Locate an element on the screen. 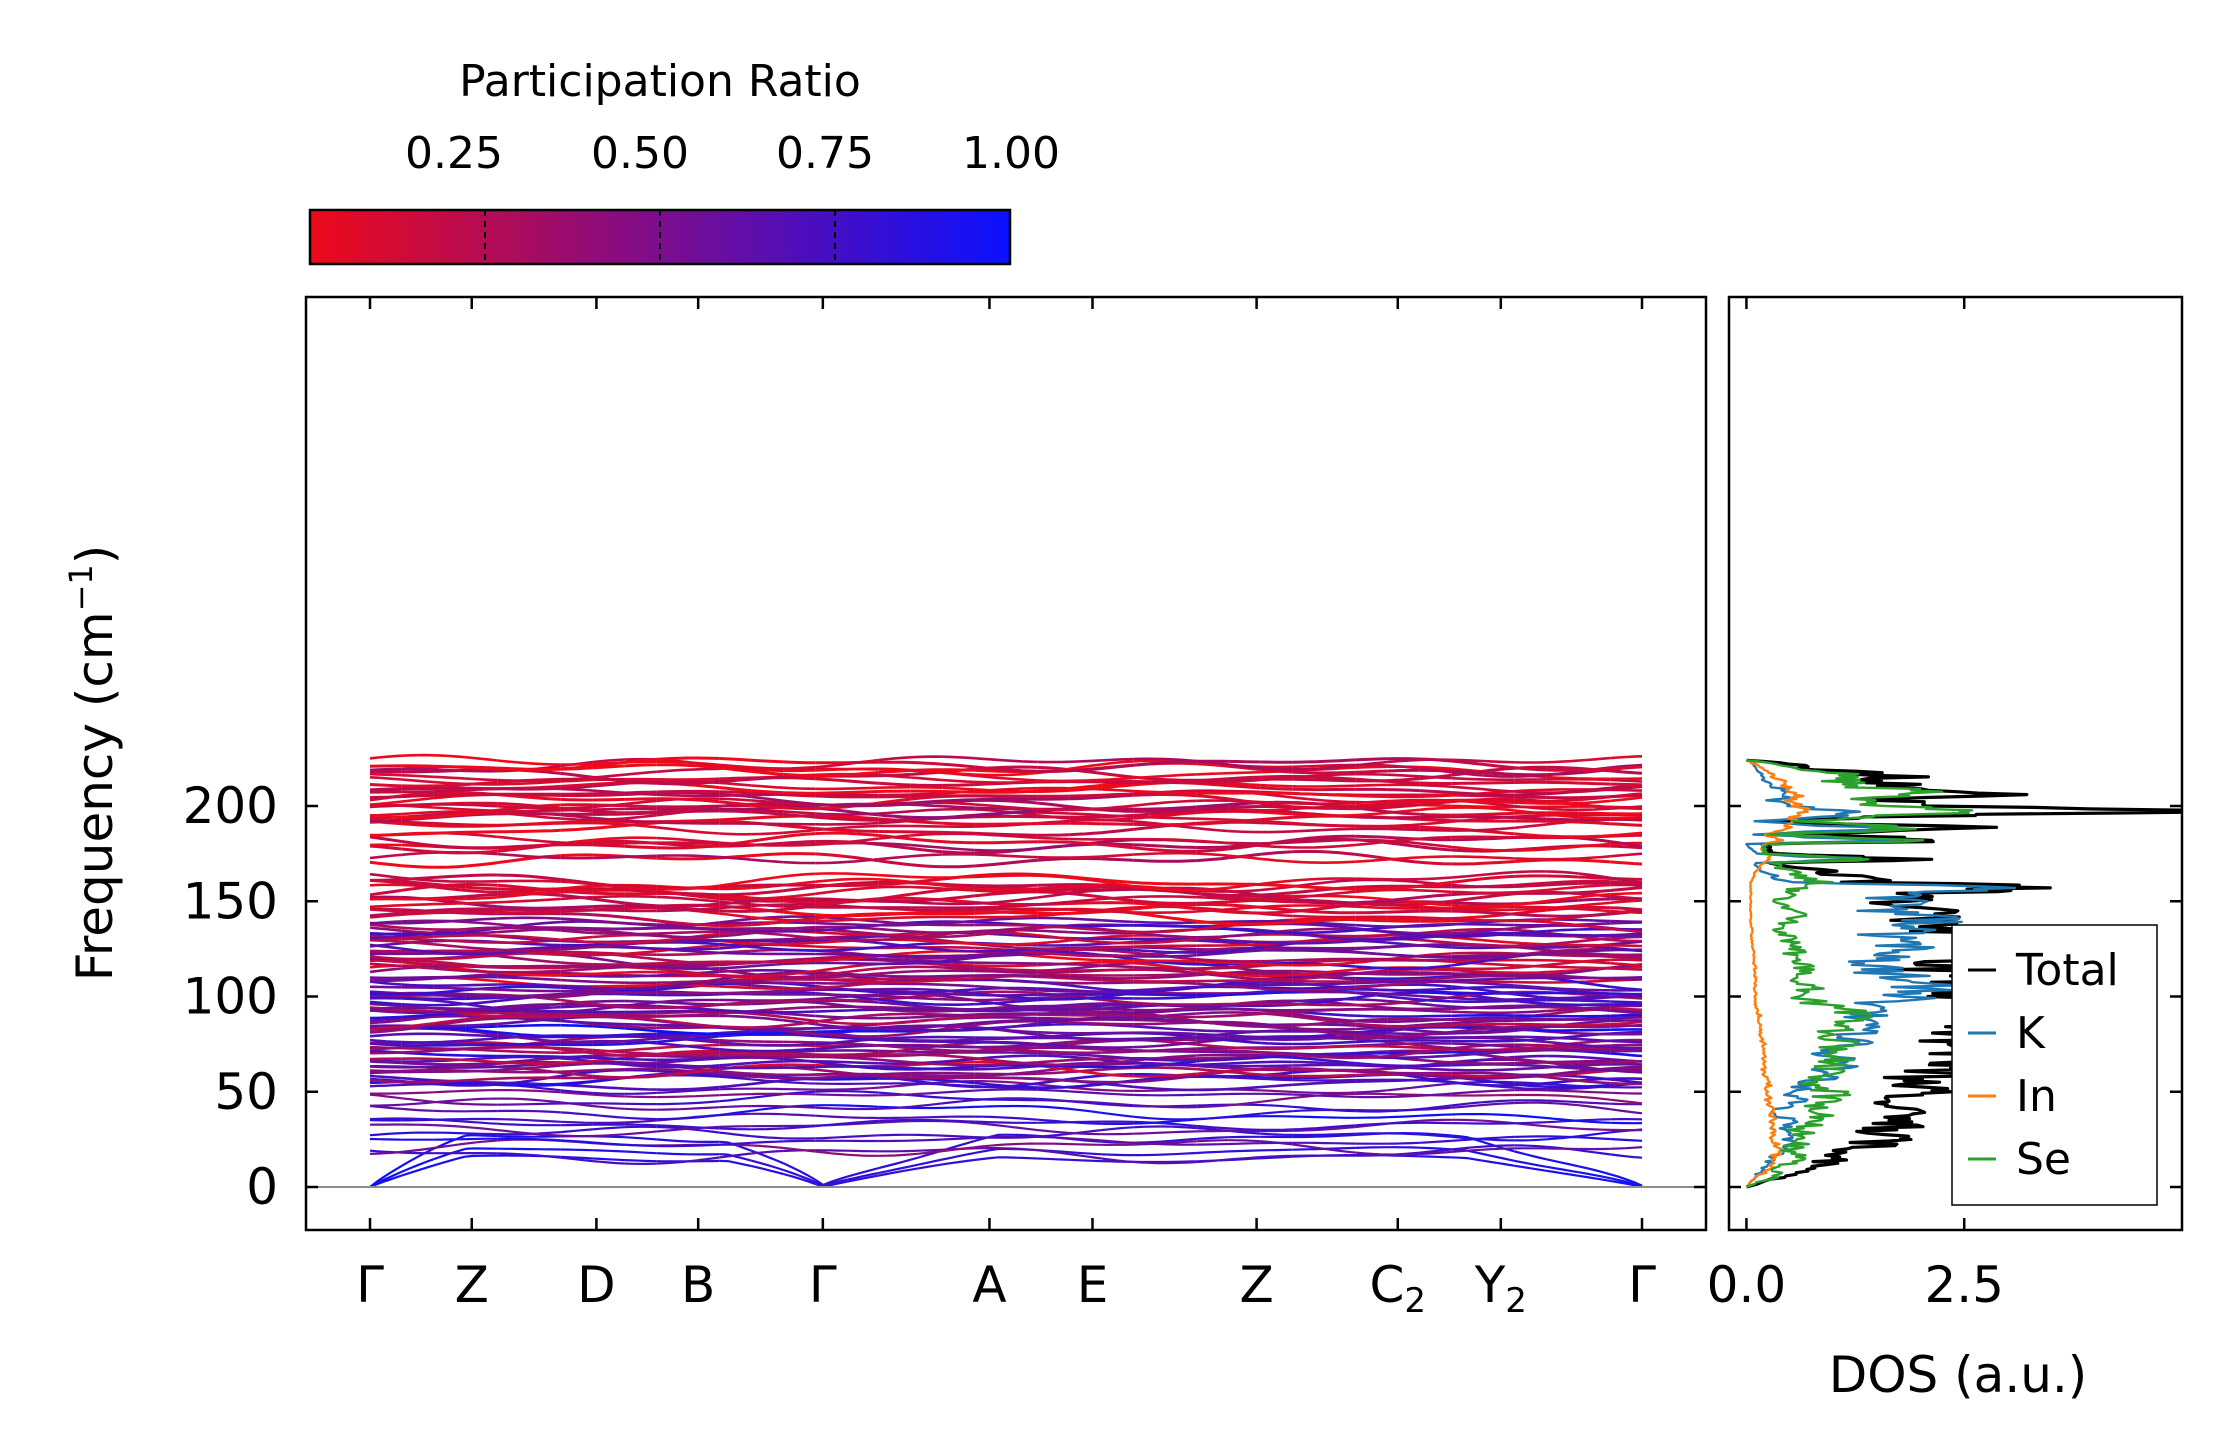 The width and height of the screenshot is (2222, 1455). colorbar-title: Participation Ratio is located at coordinates (660, 81).